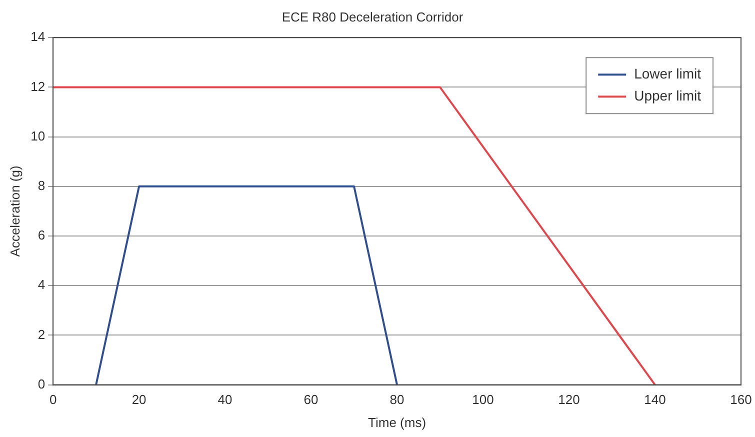  Describe the element at coordinates (42, 334) in the screenshot. I see `y-tick-label: 2` at that location.